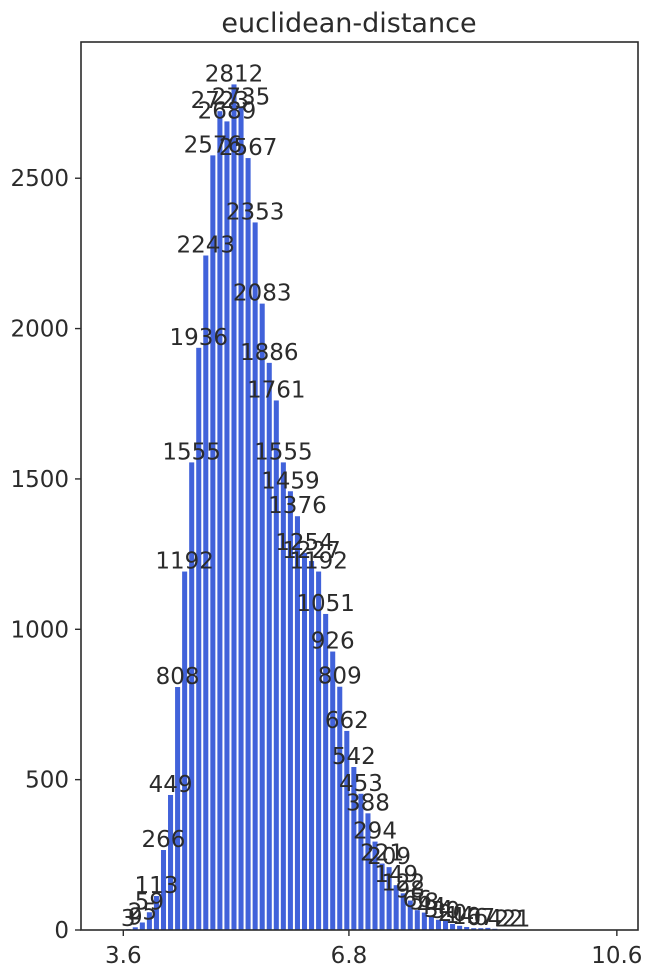  What do you see at coordinates (333, 642) in the screenshot?
I see `bar-value-label: 926` at bounding box center [333, 642].